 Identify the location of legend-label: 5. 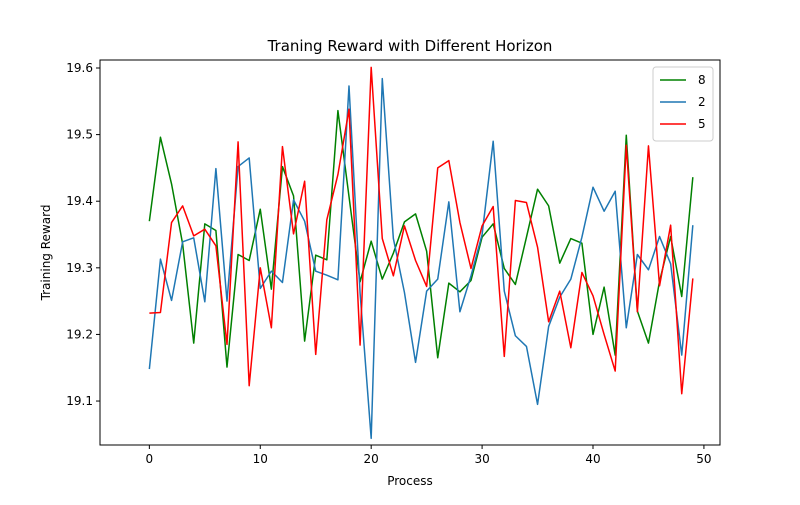
(702, 124).